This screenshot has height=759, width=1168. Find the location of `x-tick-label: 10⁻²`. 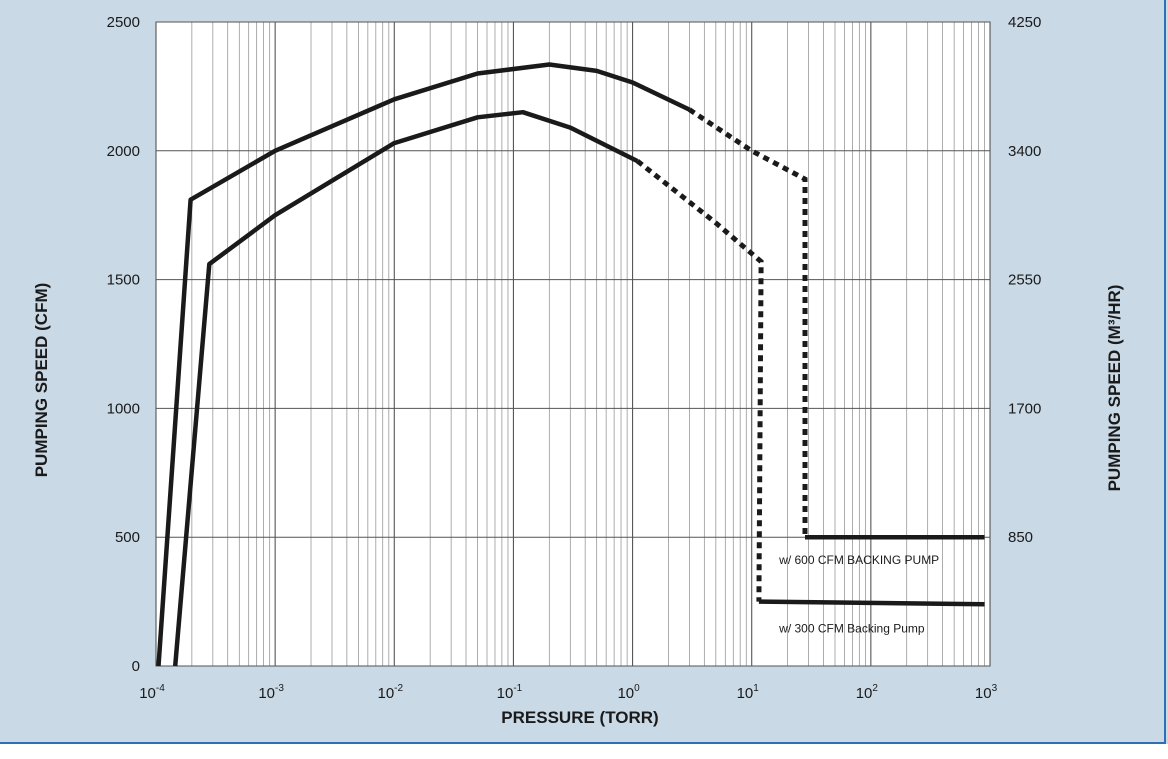

x-tick-label: 10⁻² is located at coordinates (390, 692).